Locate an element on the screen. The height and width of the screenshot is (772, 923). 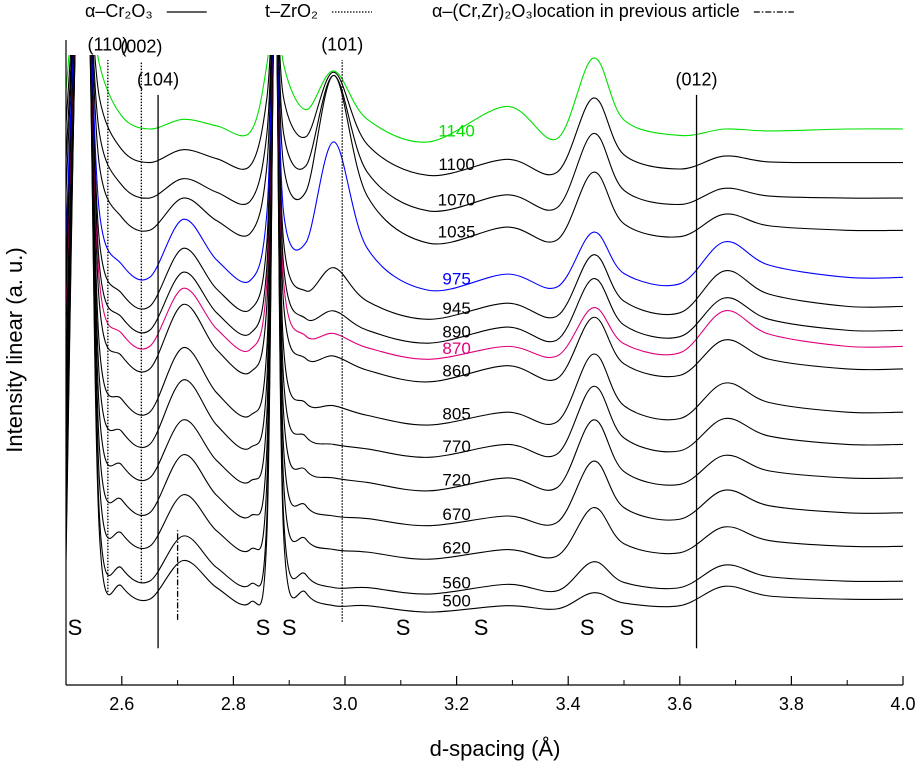
reference-label: (101) is located at coordinates (342, 45).